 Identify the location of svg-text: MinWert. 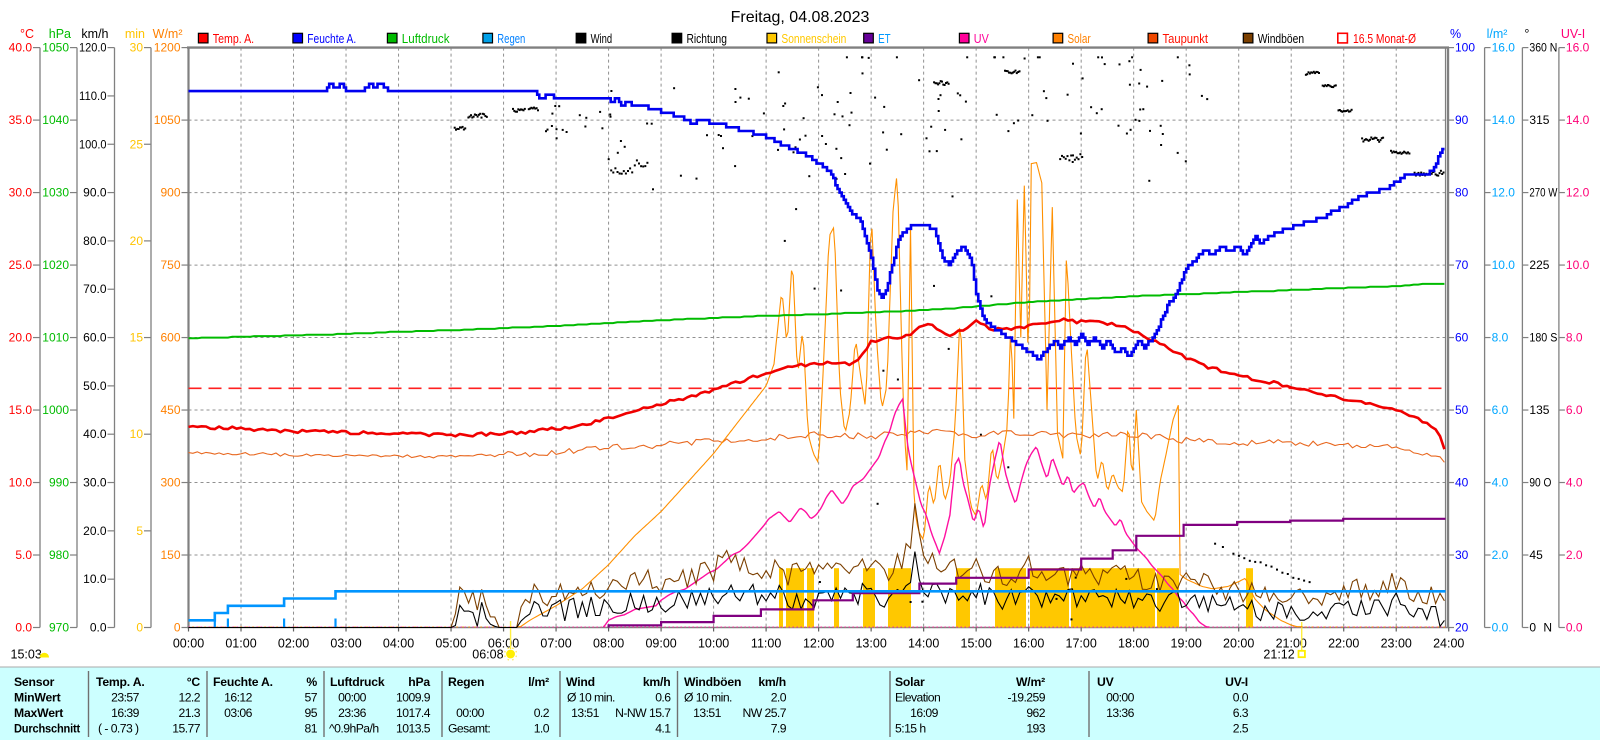
(37, 698).